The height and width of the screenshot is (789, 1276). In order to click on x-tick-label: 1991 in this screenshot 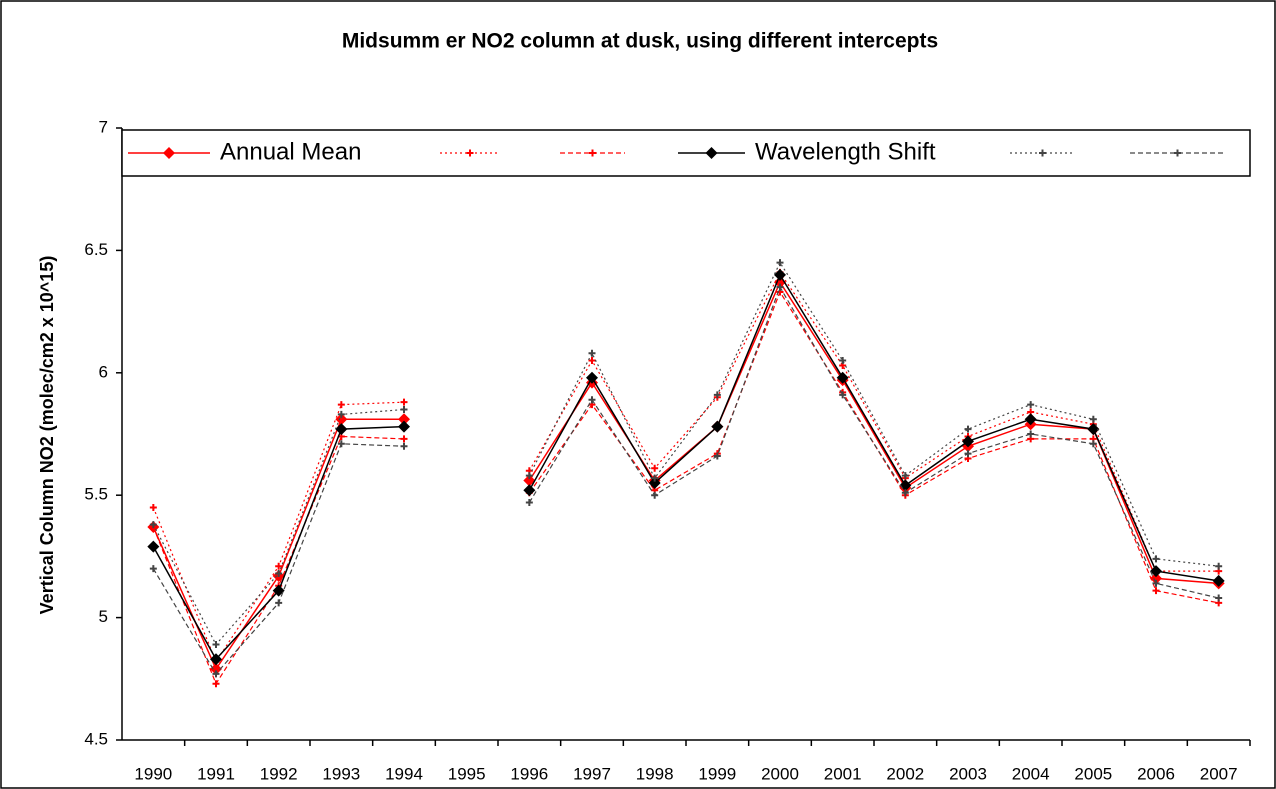, I will do `click(216, 773)`.